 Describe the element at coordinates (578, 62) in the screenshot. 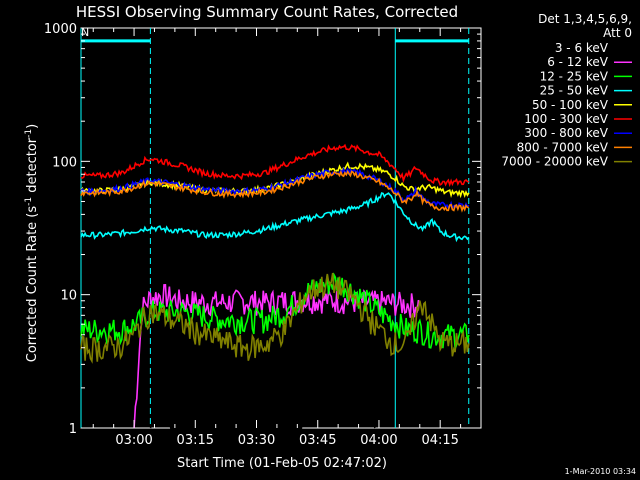

I see `legend-label-1: 6 - 12 keV` at that location.